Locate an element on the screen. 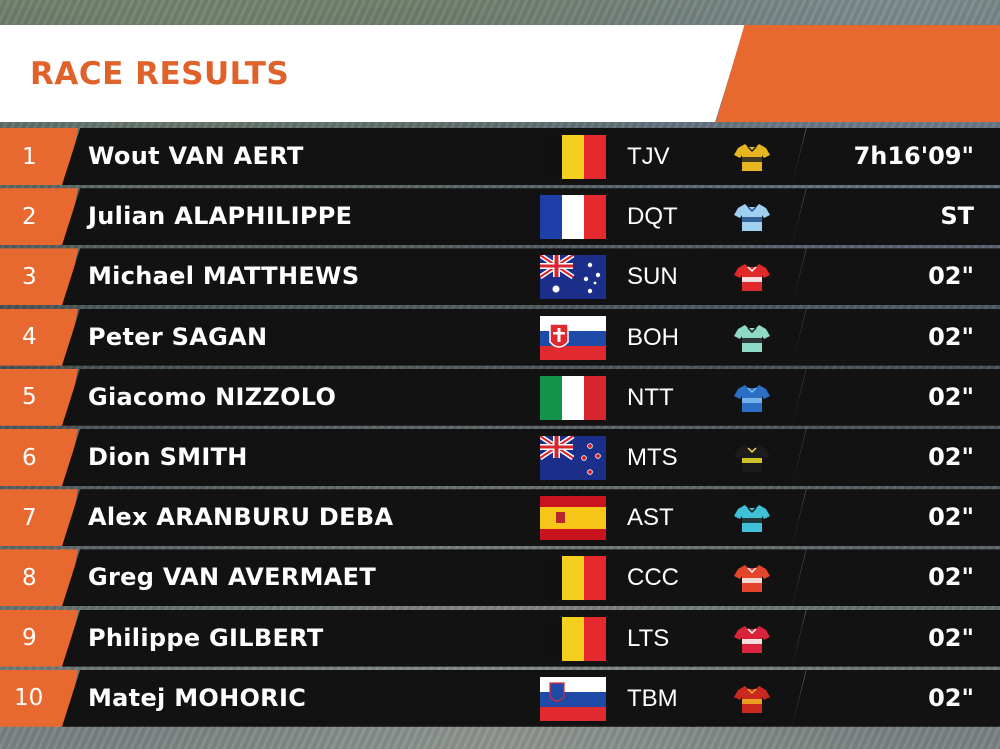 This screenshot has width=1000, height=749. result-row: 10 Matej MOHORIC TBM 02" is located at coordinates (500, 698).